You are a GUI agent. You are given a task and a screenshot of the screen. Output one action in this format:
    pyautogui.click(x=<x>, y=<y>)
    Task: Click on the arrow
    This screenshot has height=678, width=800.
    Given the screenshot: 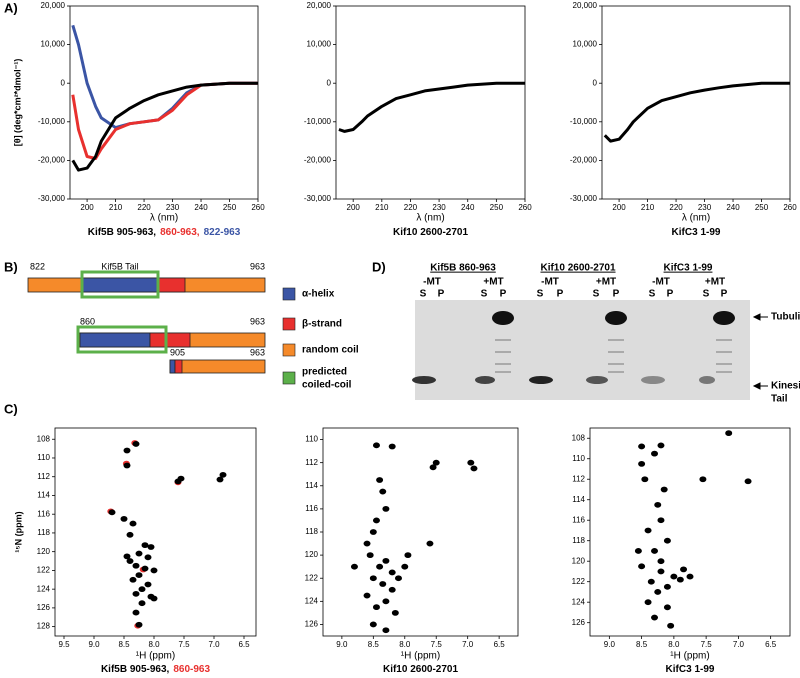 What is the action you would take?
    pyautogui.click(x=760, y=317)
    